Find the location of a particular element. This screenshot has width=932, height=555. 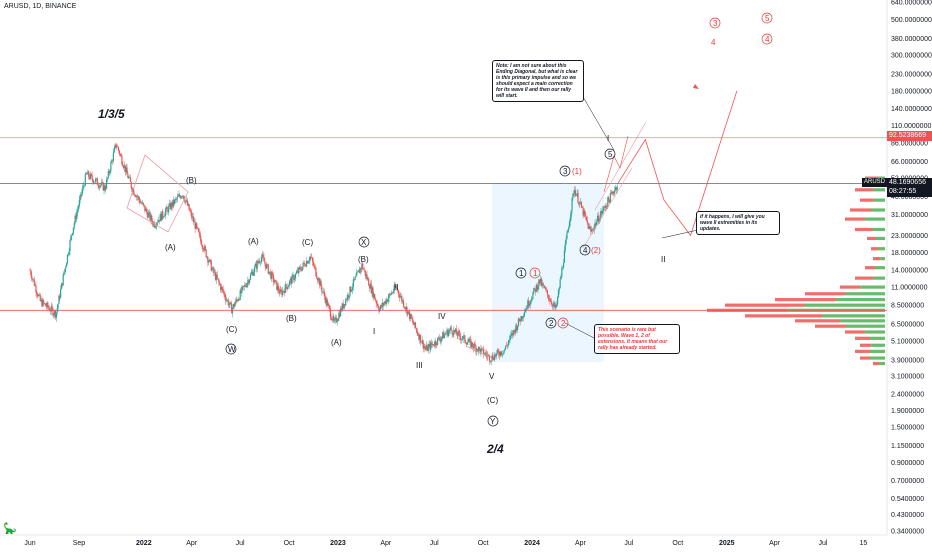

tradingview-logo-icon: 🦕 is located at coordinates (10, 529).